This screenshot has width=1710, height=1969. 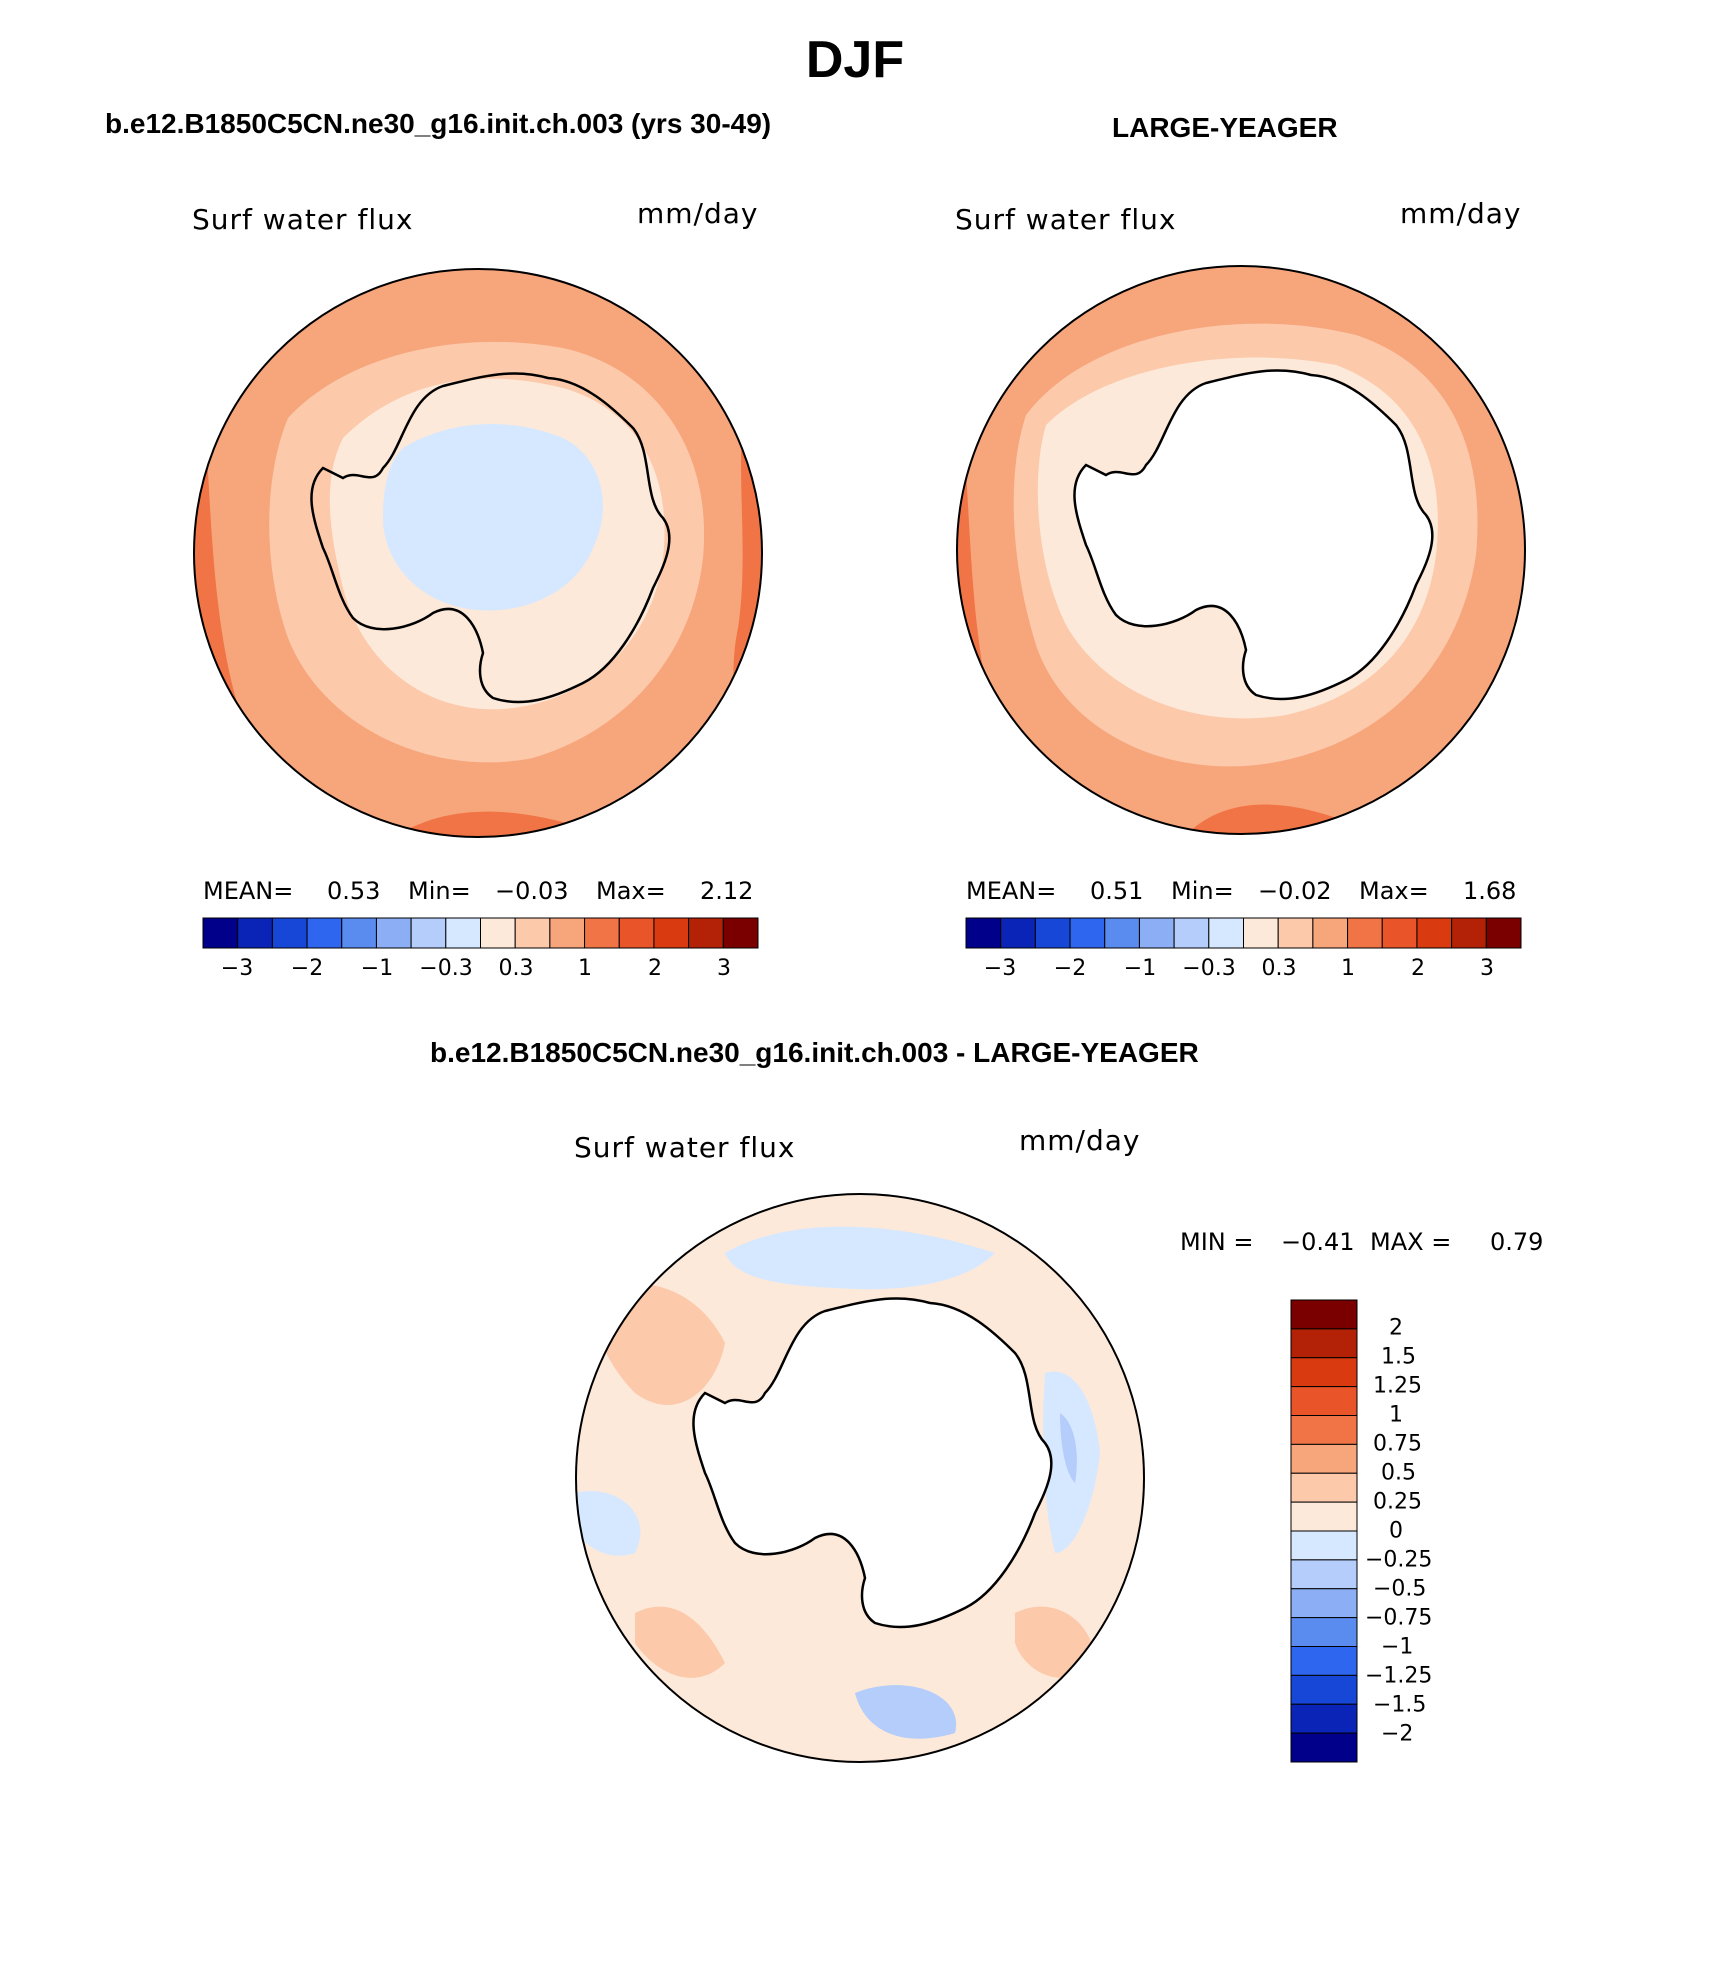 What do you see at coordinates (1225, 127) in the screenshot?
I see `panel2-case-title: LARGE-YEAGER` at bounding box center [1225, 127].